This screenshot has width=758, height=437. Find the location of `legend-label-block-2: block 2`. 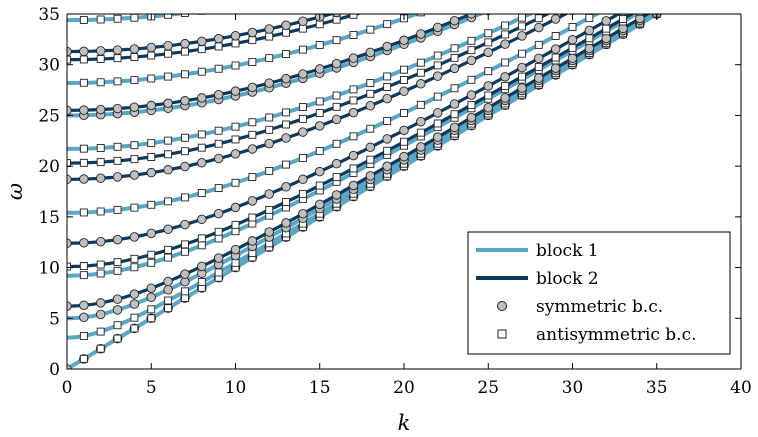

legend-label-block-2: block 2 is located at coordinates (567, 279).